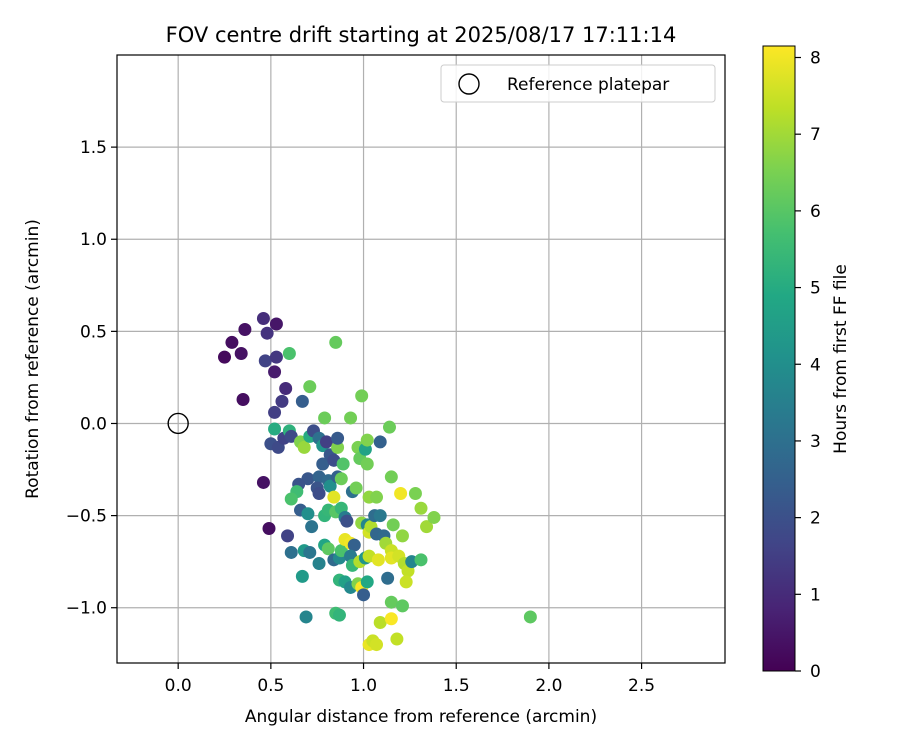 Image resolution: width=900 pixels, height=750 pixels. What do you see at coordinates (815, 212) in the screenshot?
I see `colorbar-tick-label: 6` at bounding box center [815, 212].